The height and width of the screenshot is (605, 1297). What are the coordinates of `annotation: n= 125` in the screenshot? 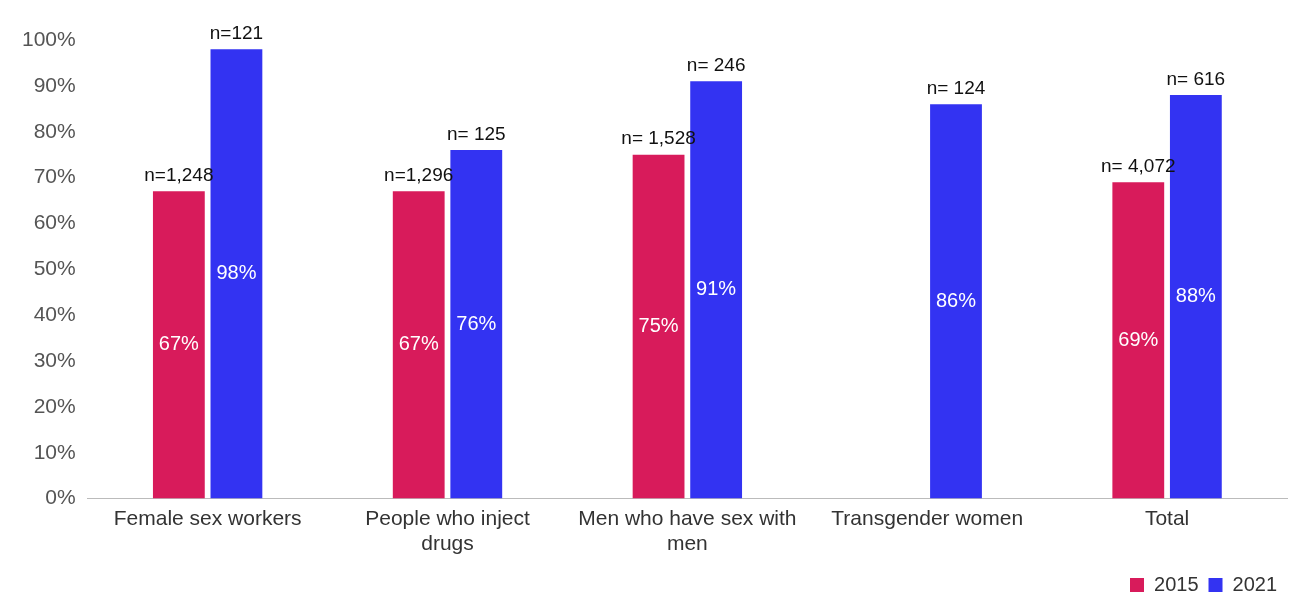 It's located at (476, 133).